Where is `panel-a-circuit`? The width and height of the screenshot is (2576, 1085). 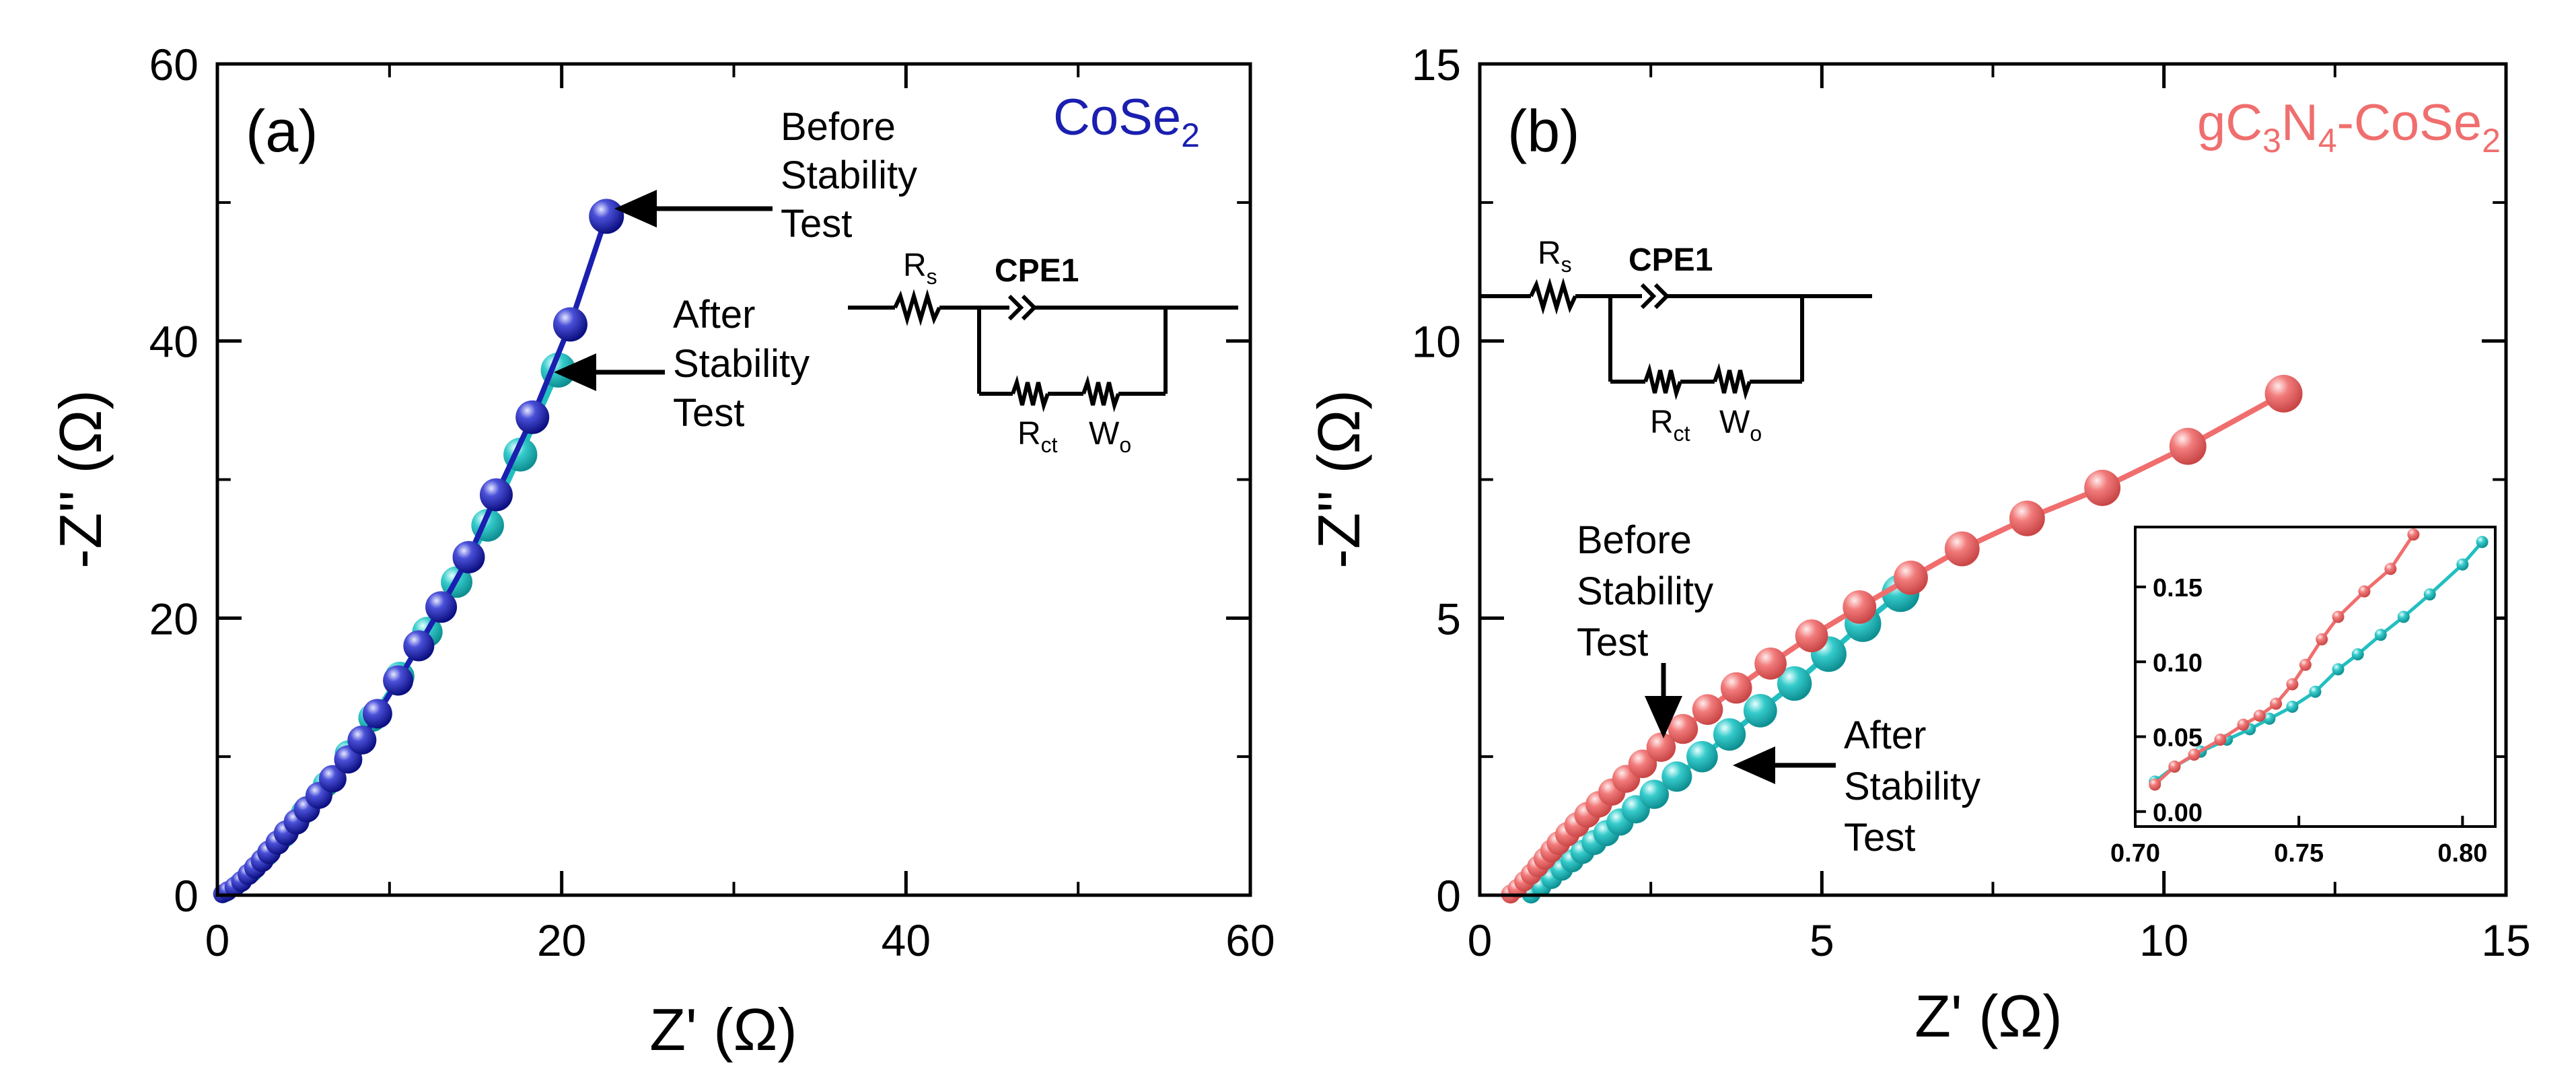
panel-a-circuit is located at coordinates (1043, 351).